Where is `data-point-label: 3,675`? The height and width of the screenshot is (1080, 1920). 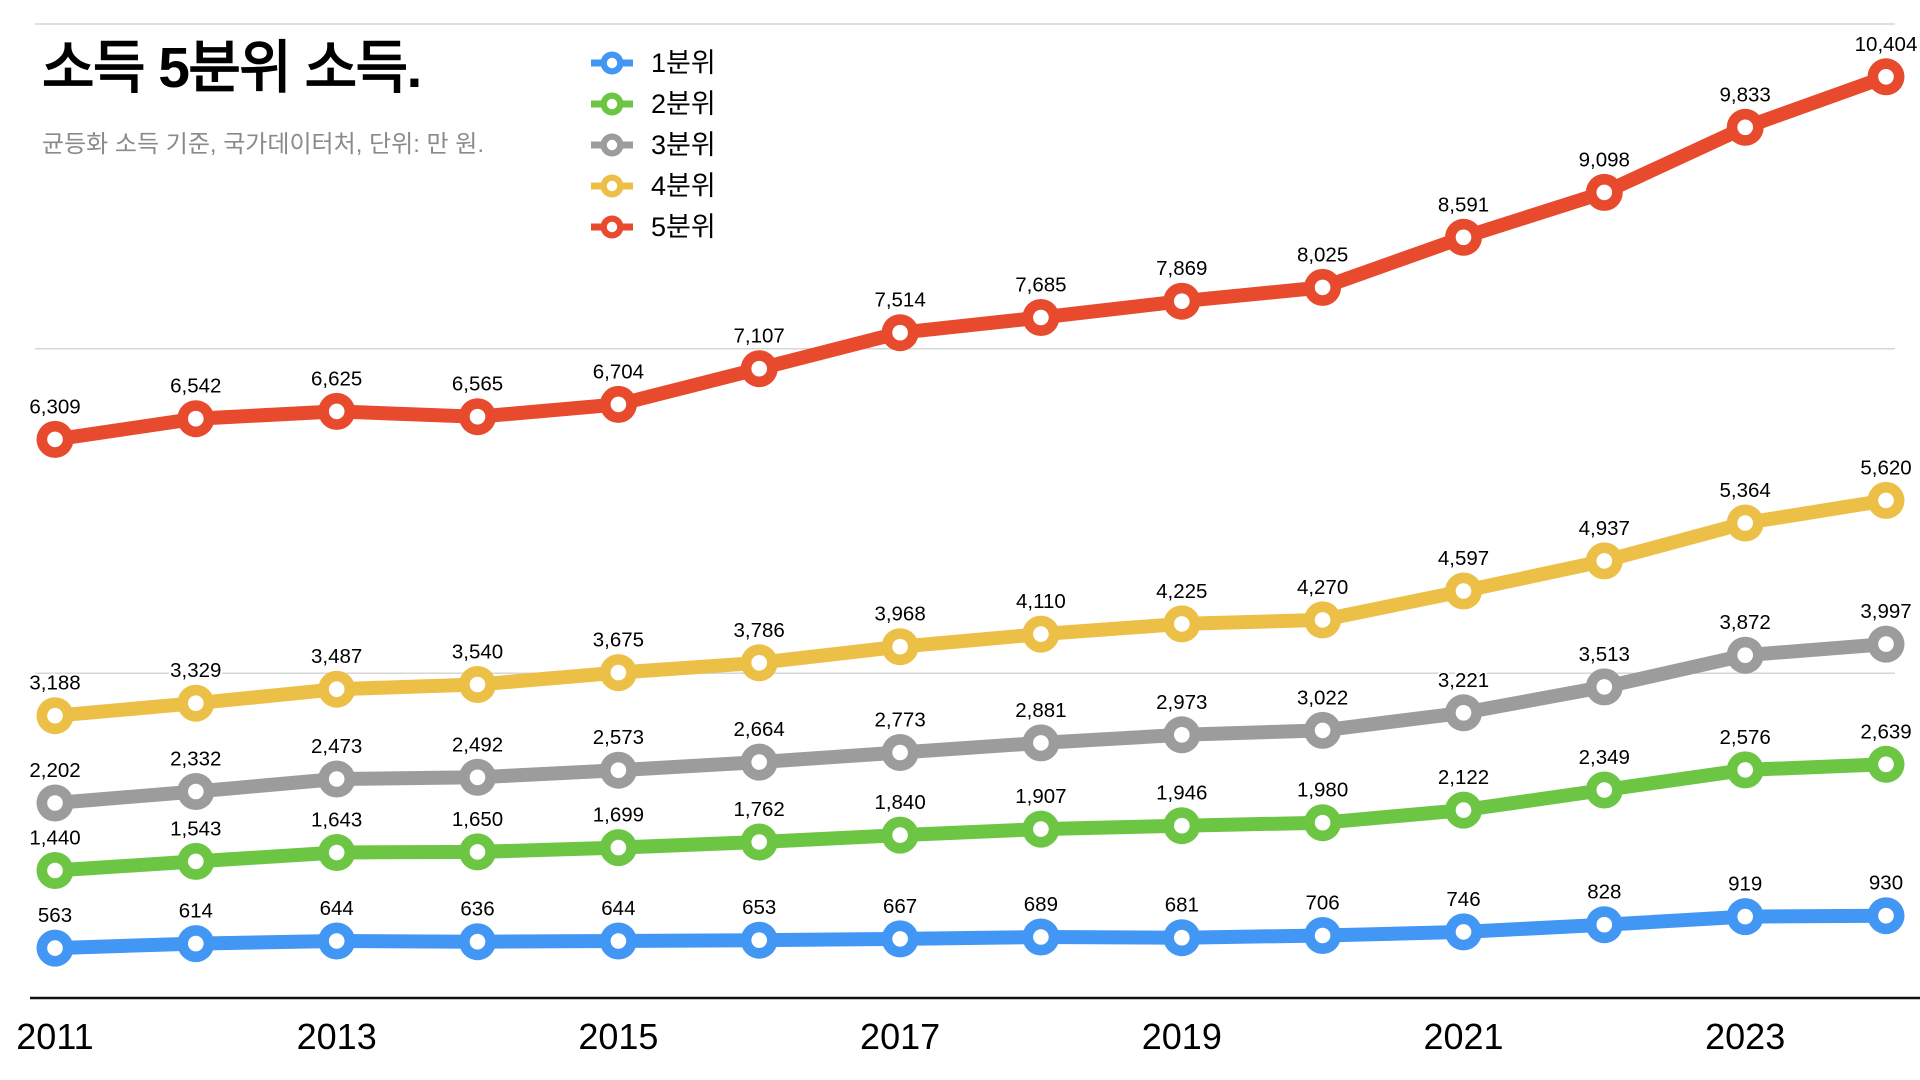
data-point-label: 3,675 is located at coordinates (618, 640).